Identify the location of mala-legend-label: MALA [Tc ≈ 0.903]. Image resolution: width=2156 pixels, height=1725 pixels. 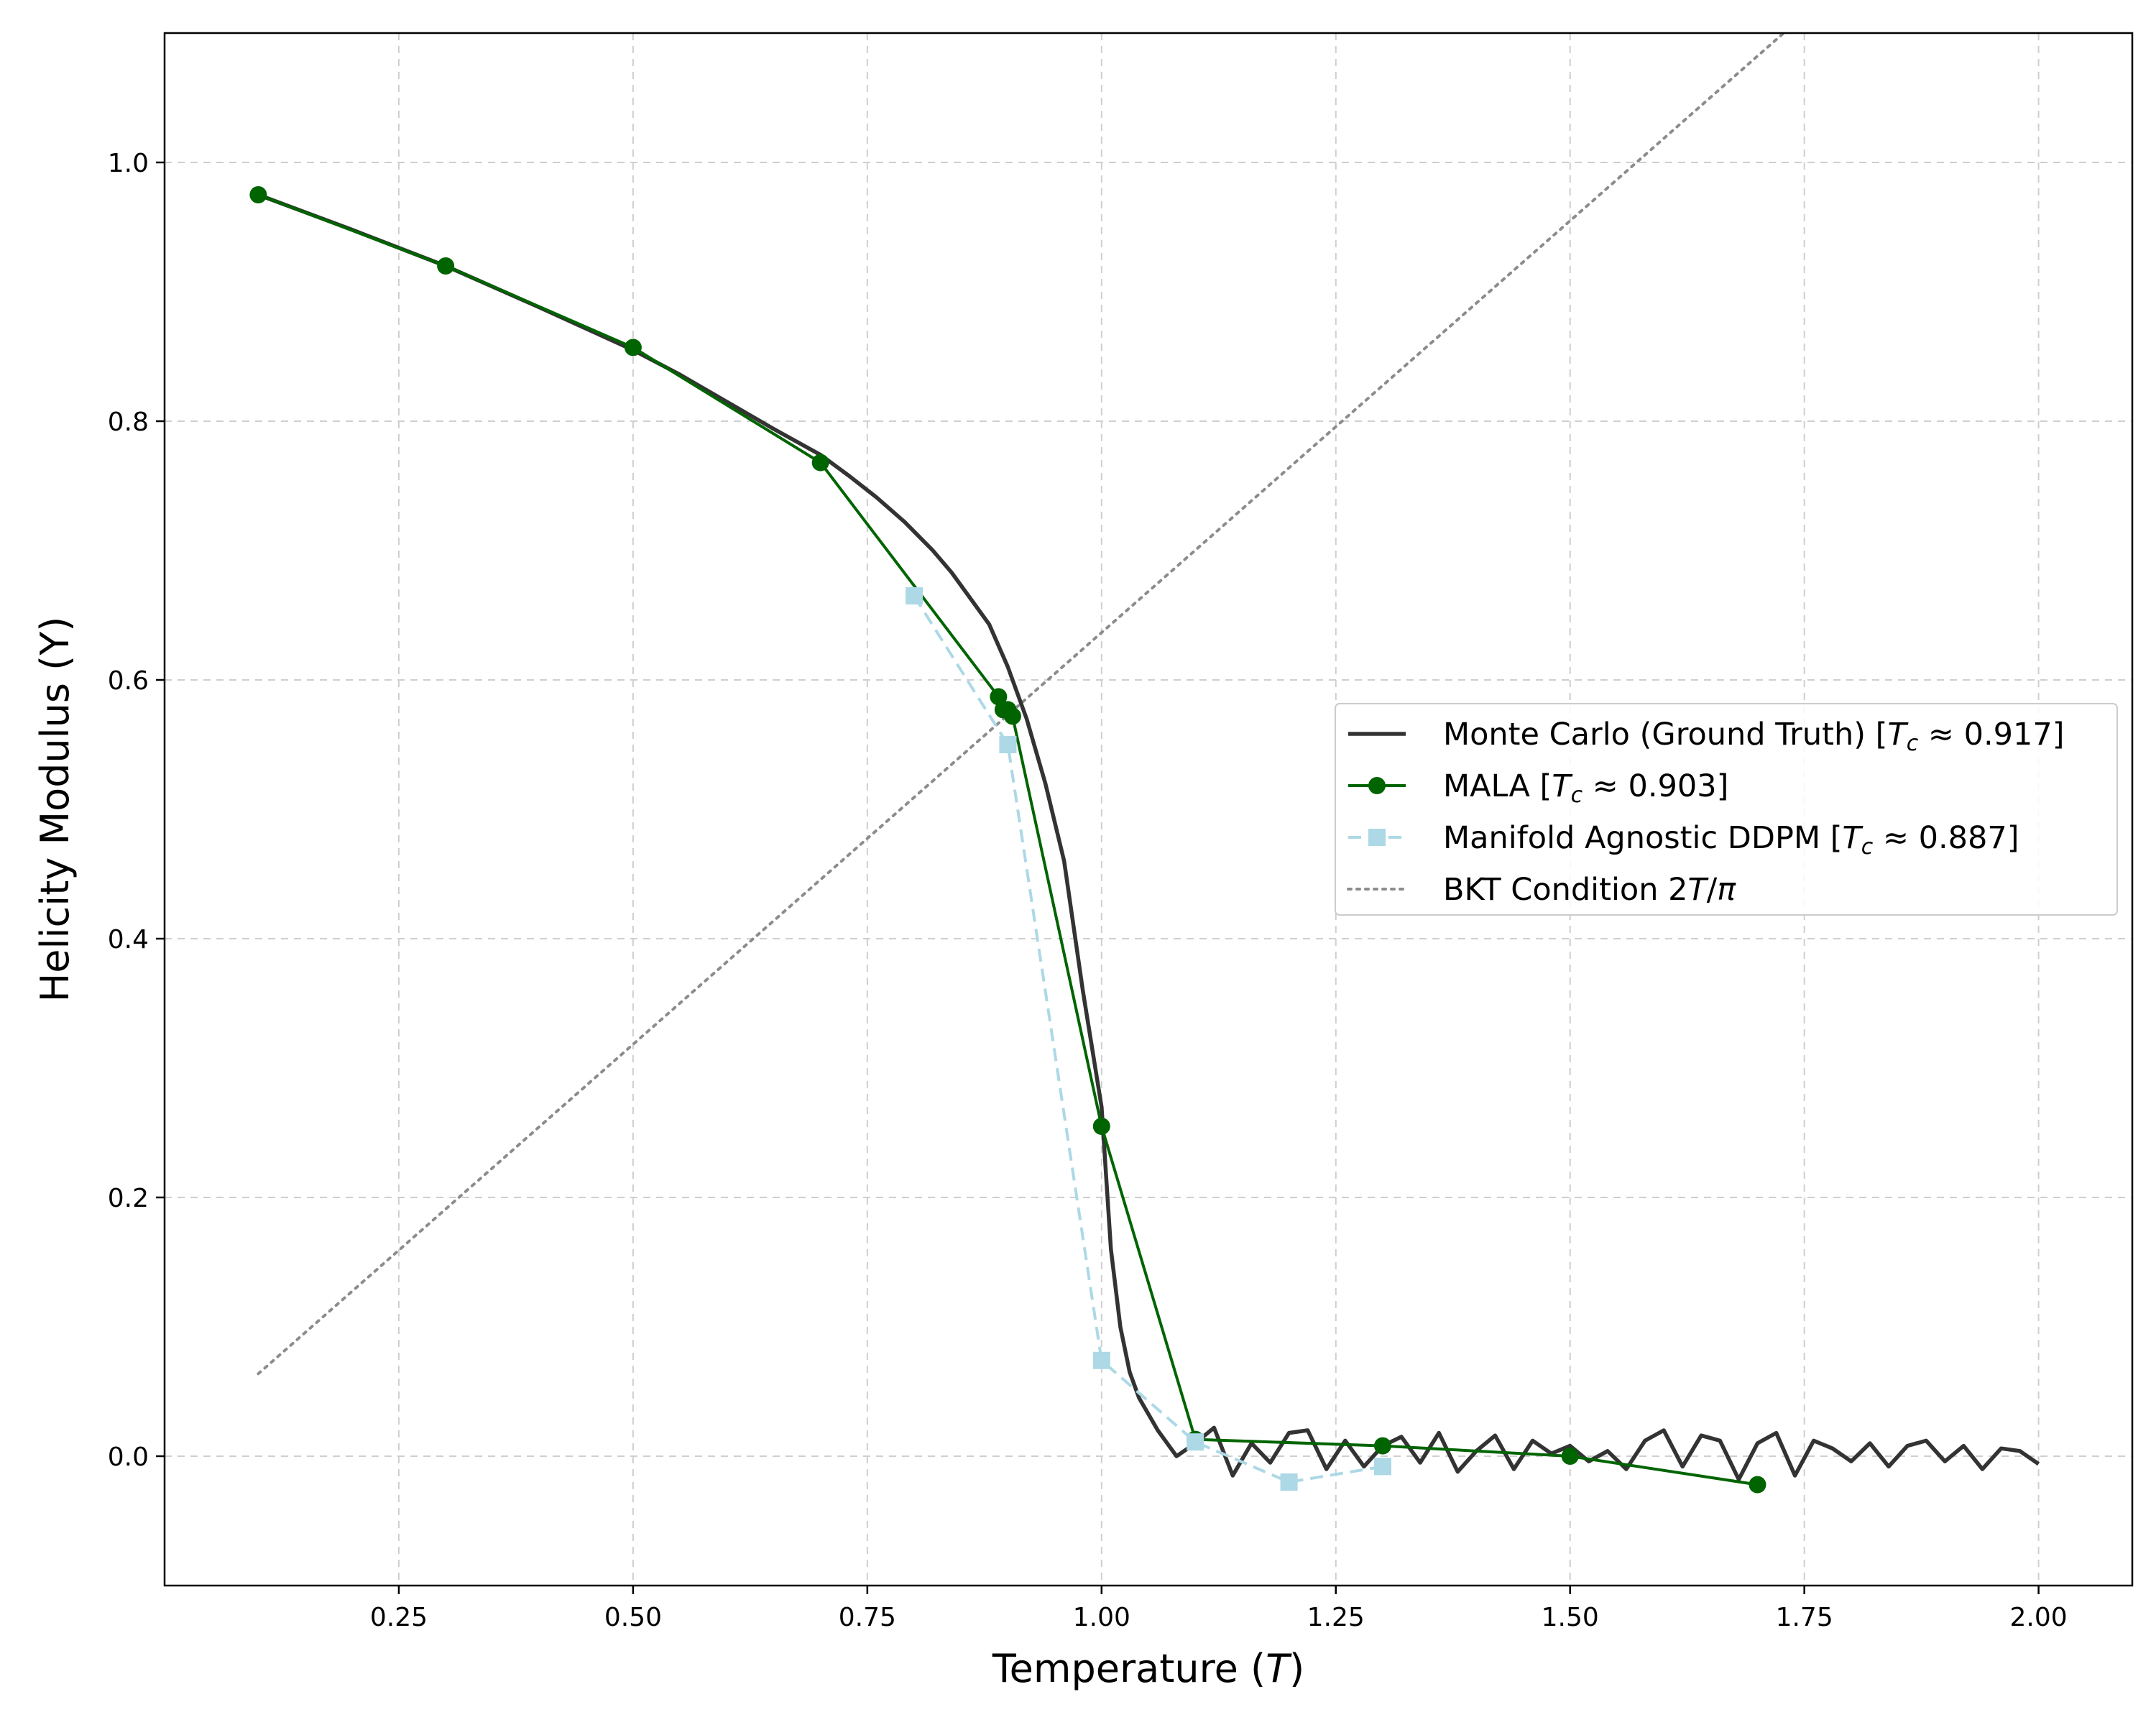
(1585, 788).